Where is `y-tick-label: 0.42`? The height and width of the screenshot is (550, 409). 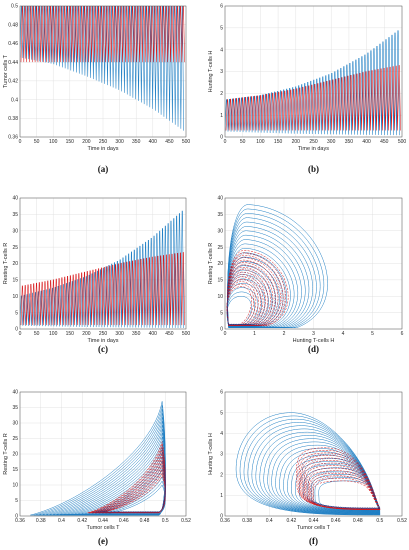
y-tick-label: 0.42 is located at coordinates (13, 82).